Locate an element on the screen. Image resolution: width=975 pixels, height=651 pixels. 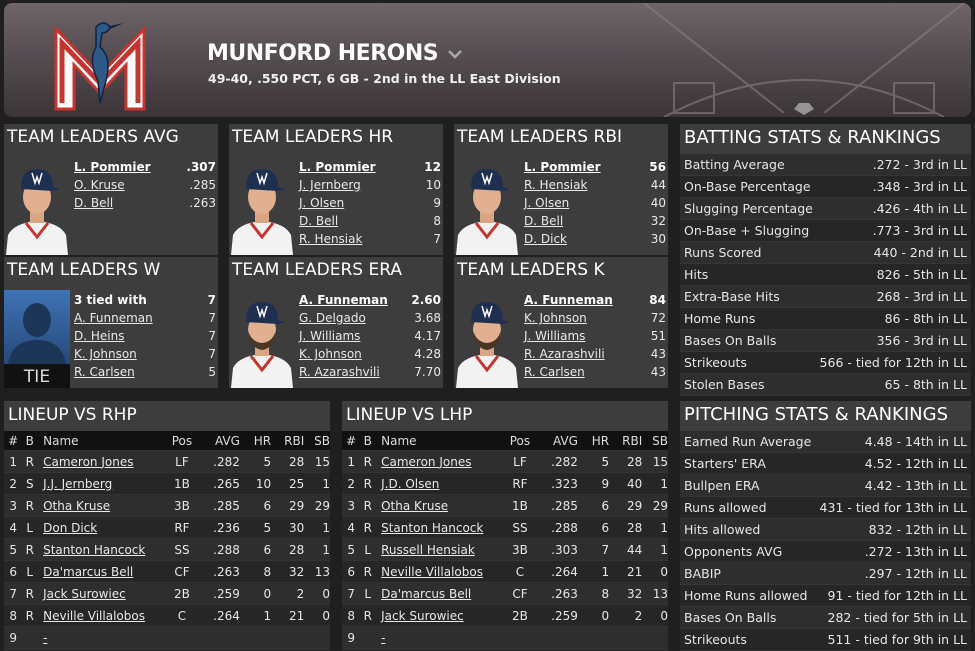
table-cell: 6 is located at coordinates (605, 505).